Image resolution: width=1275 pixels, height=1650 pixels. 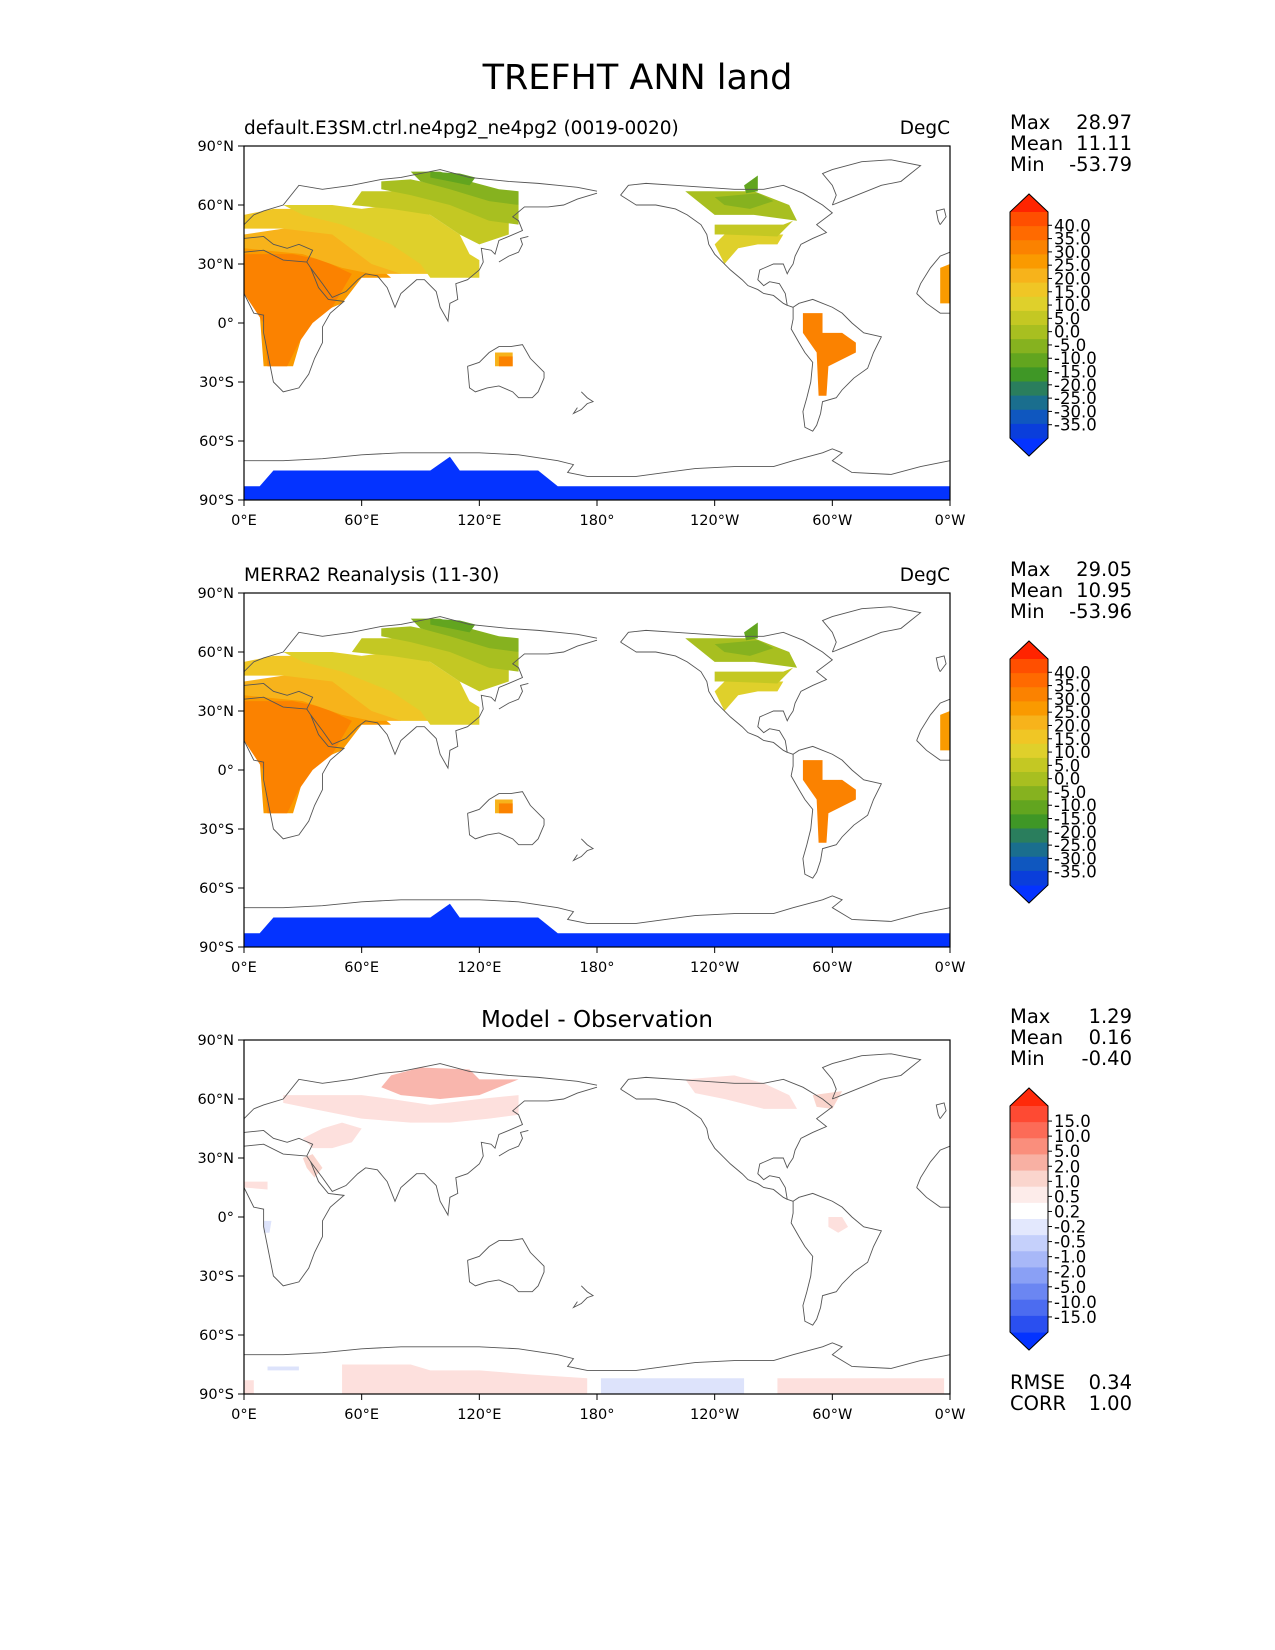 I want to click on stat-mean-value: 10.95, so click(x=1104, y=590).